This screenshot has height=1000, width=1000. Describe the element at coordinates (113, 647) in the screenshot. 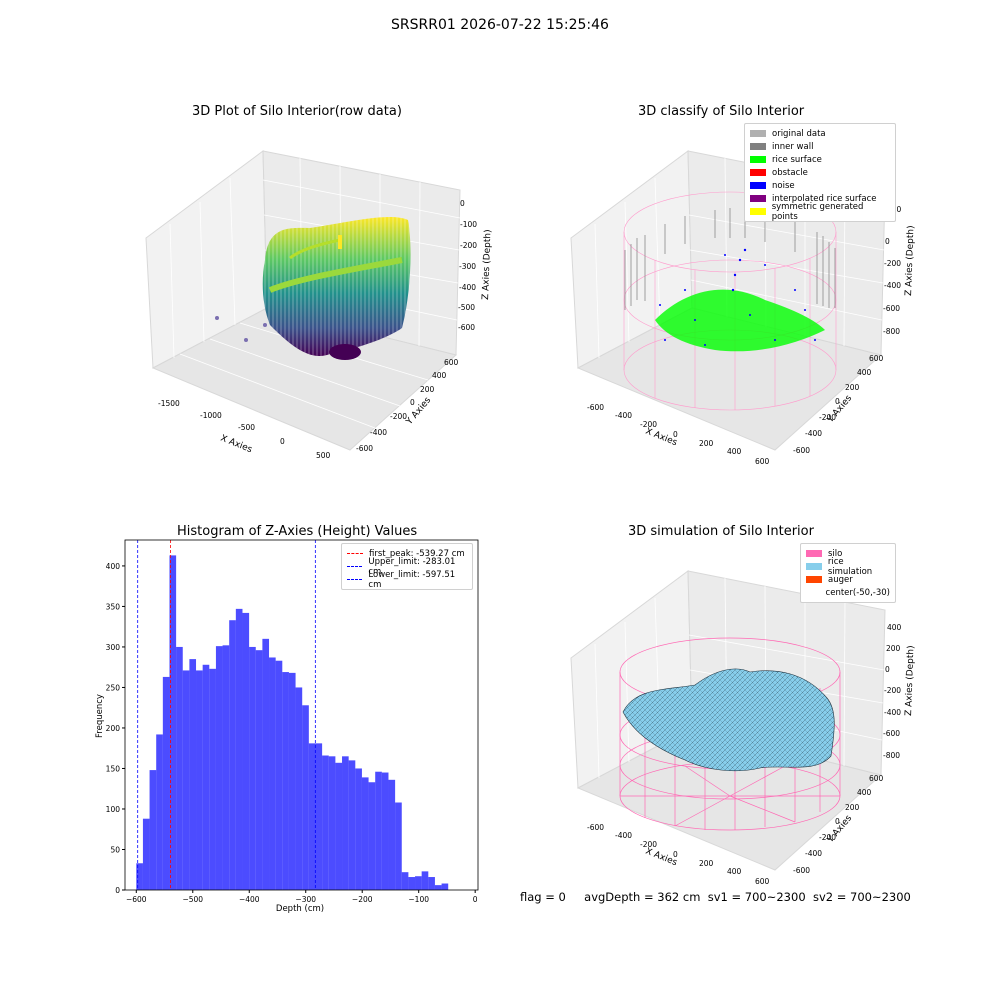

I see `histogram-y-tick: 300` at that location.